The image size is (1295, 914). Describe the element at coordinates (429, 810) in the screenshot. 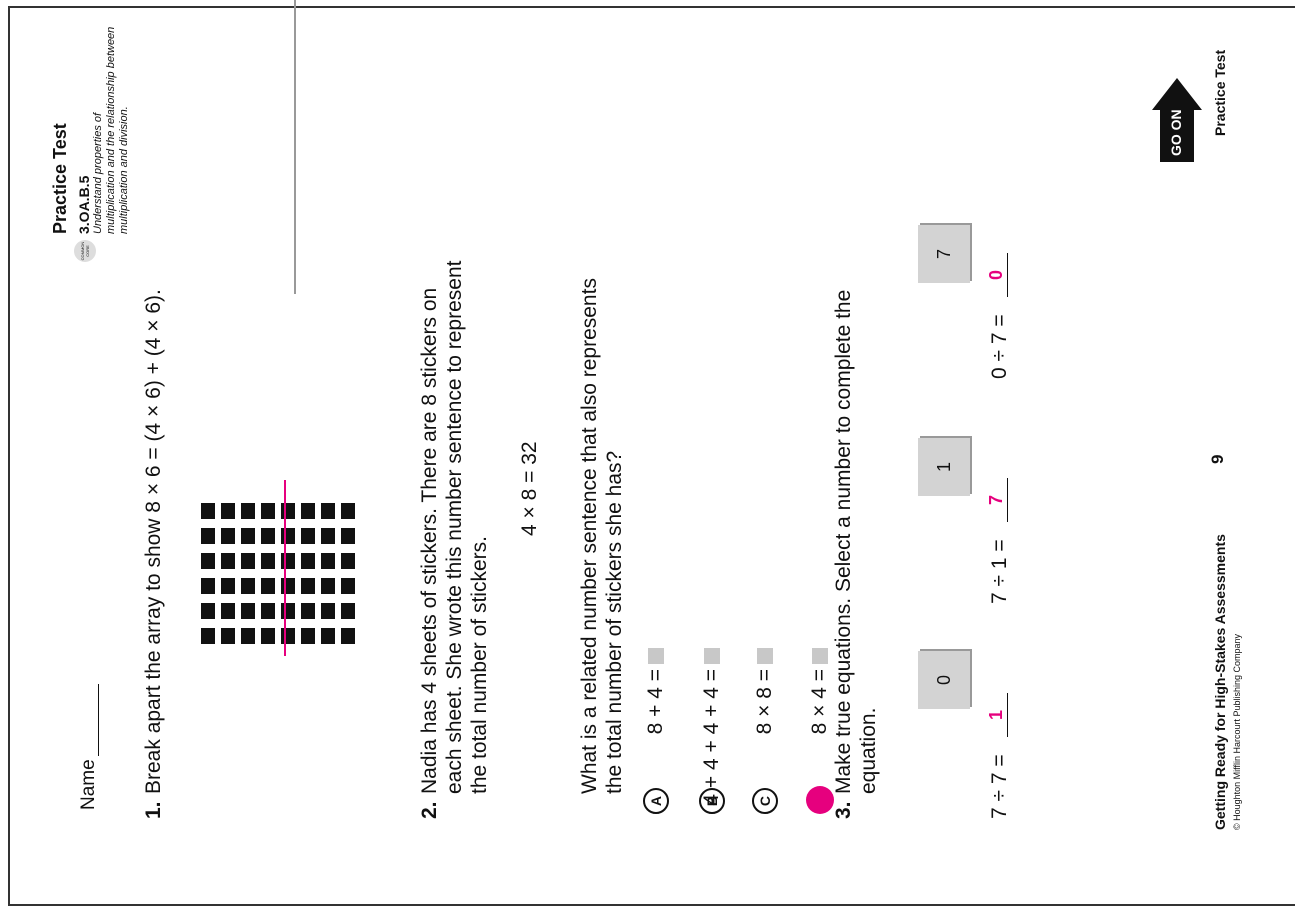

I see `question-number: 2.` at that location.